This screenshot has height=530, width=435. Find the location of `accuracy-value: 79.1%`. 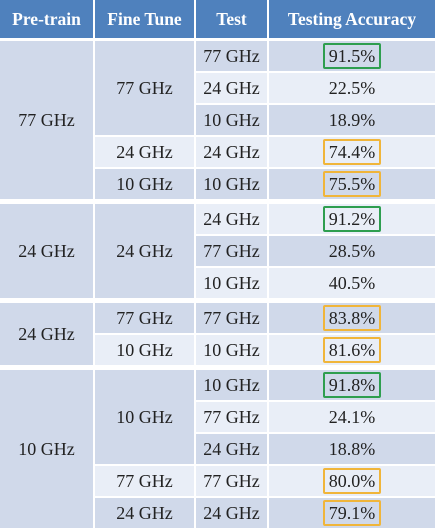

accuracy-value: 79.1% is located at coordinates (352, 513).